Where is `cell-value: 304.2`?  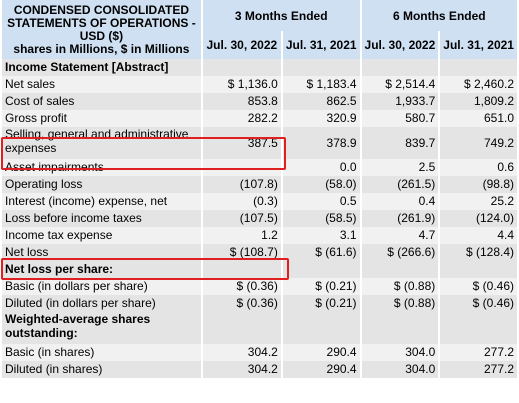
cell-value: 304.2 is located at coordinates (241, 352).